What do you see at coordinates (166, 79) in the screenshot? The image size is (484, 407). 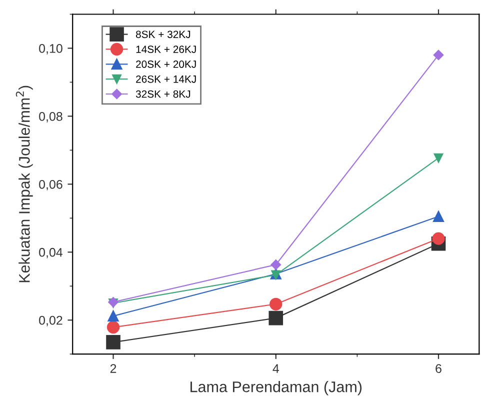 I see `legend-label: 26SK + 14KJ` at bounding box center [166, 79].